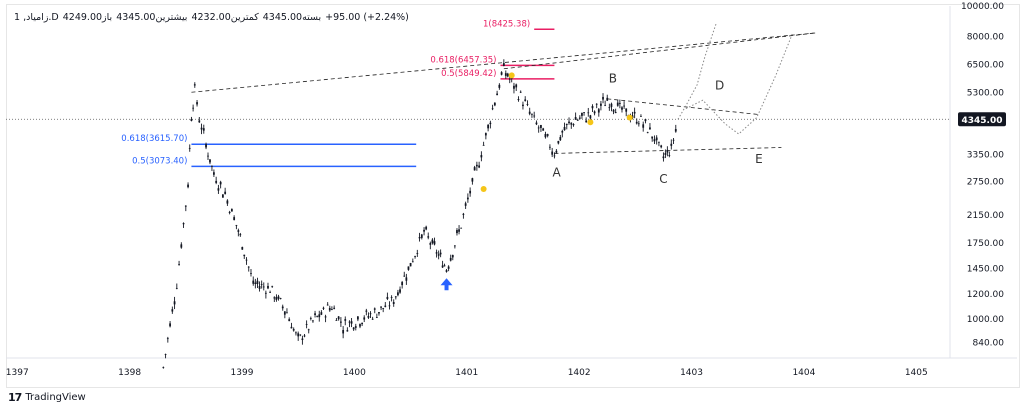 The height and width of the screenshot is (410, 1024). What do you see at coordinates (683, 106) in the screenshot?
I see `trendline` at bounding box center [683, 106].